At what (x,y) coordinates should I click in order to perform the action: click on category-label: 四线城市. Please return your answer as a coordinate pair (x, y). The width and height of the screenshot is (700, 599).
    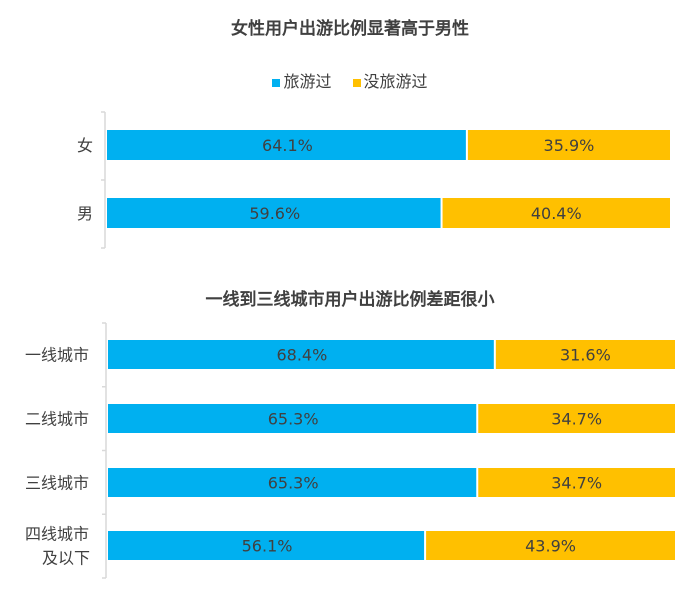
    Looking at the image, I should click on (57, 534).